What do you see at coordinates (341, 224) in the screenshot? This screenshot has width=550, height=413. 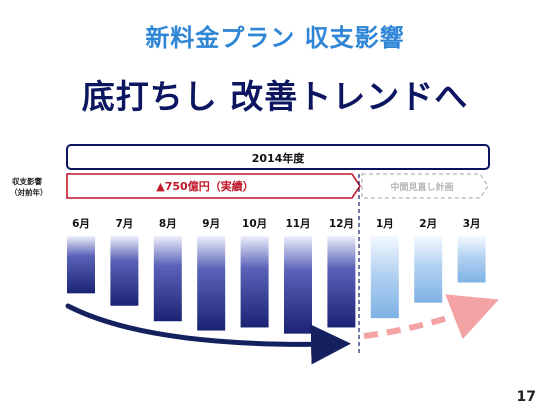 I see `month-label: 12月` at bounding box center [341, 224].